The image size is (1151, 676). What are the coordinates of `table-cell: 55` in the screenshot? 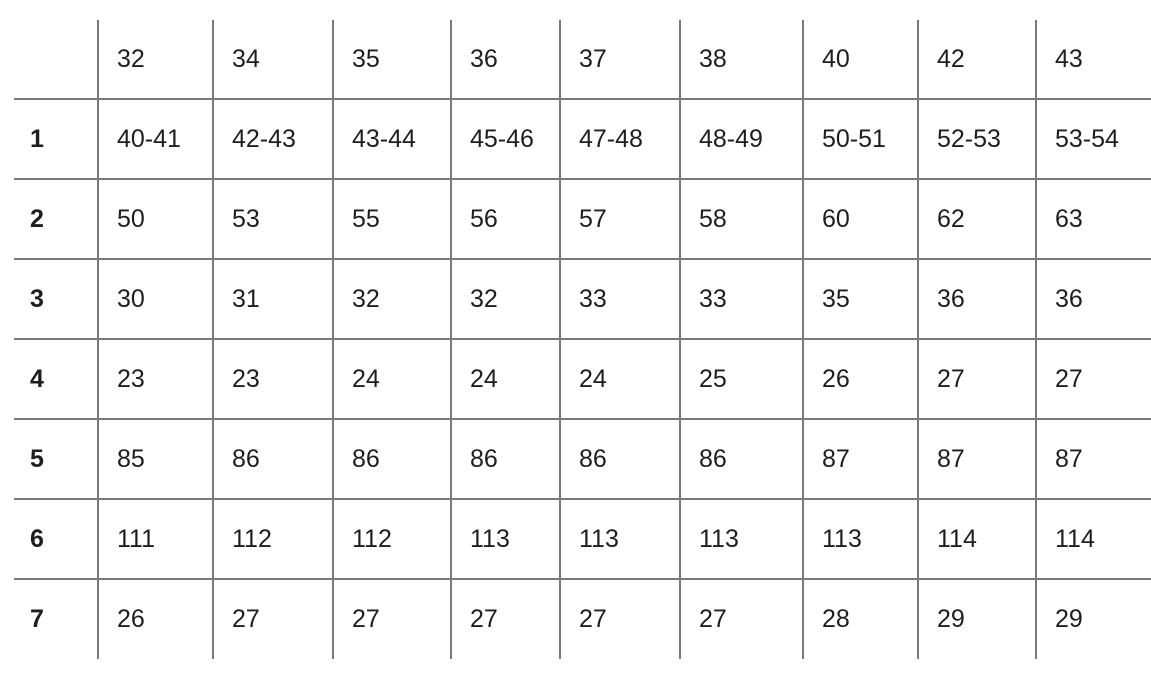 It's located at (392, 219).